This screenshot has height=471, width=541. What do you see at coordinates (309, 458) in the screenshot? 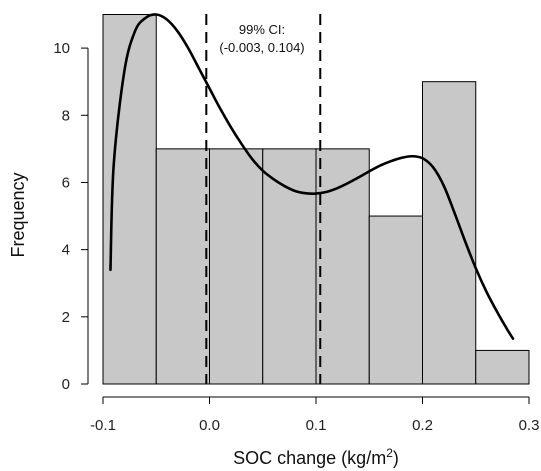
I see `x-axis-title-main: SOC change (kg/m` at bounding box center [309, 458].